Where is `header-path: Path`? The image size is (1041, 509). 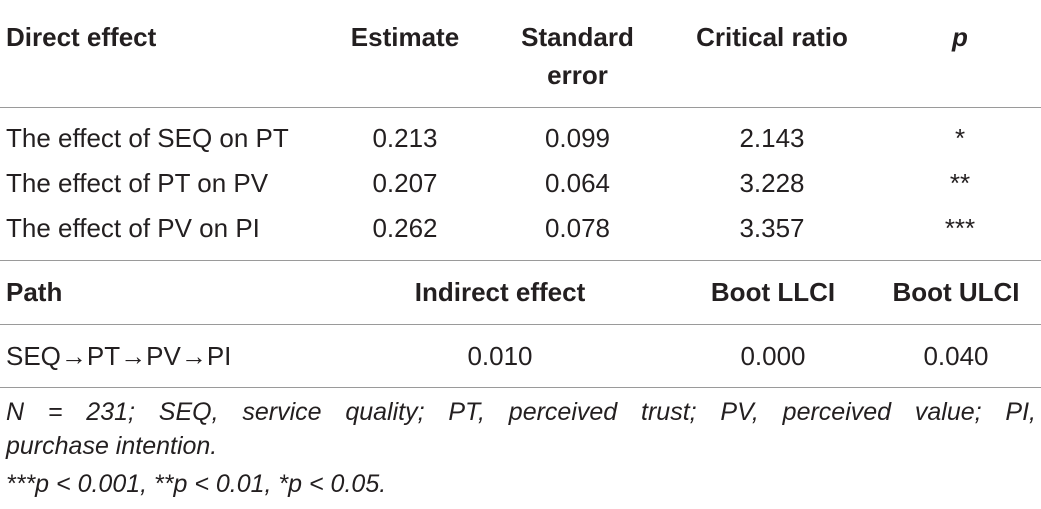 header-path: Path is located at coordinates (34, 292).